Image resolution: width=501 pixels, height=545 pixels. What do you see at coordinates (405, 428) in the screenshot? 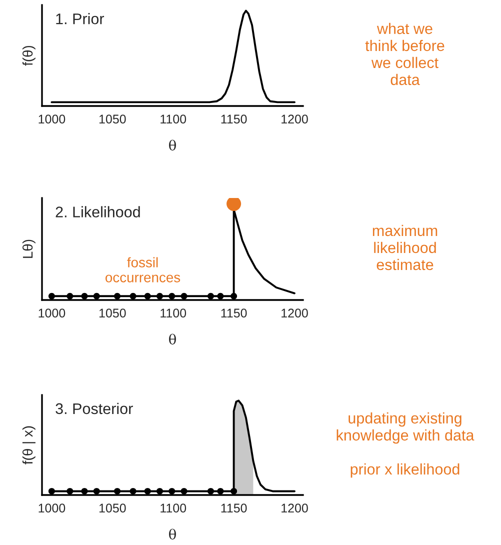
I see `text: updating existing knowledge with data` at bounding box center [405, 428].